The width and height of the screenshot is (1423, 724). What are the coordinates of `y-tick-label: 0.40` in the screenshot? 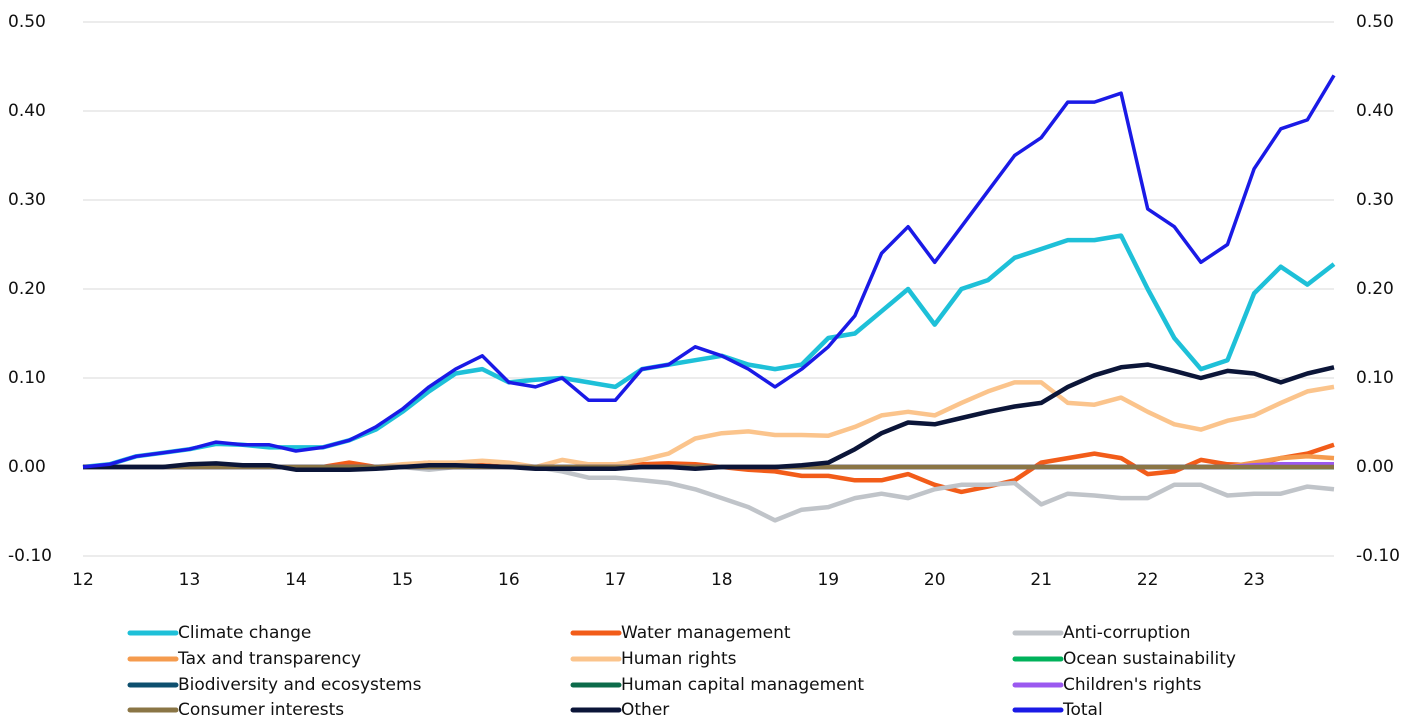 It's located at (27, 111).